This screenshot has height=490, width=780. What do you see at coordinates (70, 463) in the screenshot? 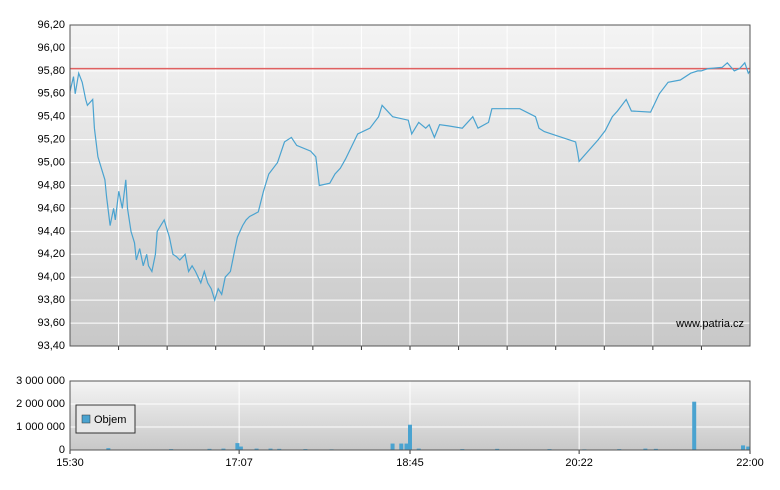
I see `x-tick-label: 15:30` at bounding box center [70, 463].